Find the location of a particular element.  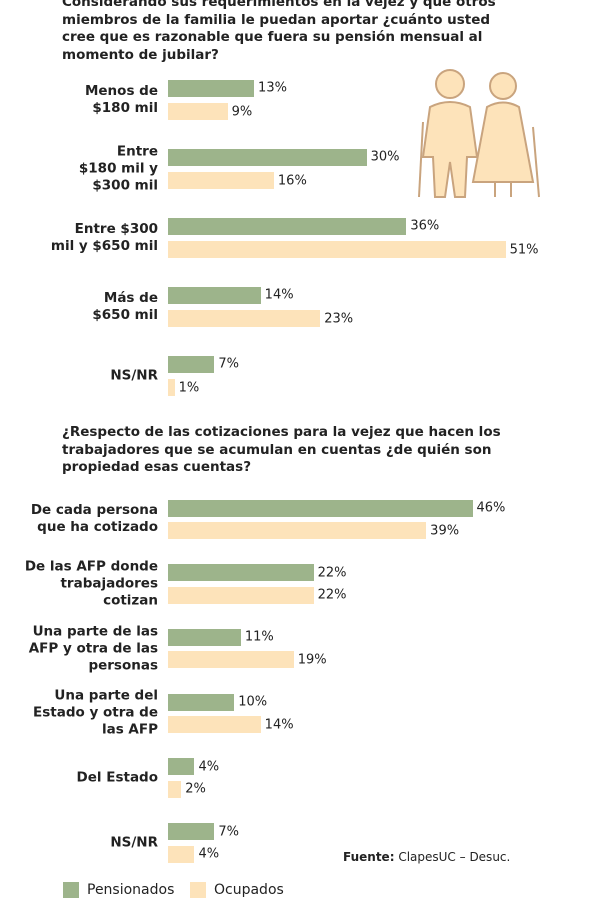

value-label: 19% is located at coordinates (312, 660).